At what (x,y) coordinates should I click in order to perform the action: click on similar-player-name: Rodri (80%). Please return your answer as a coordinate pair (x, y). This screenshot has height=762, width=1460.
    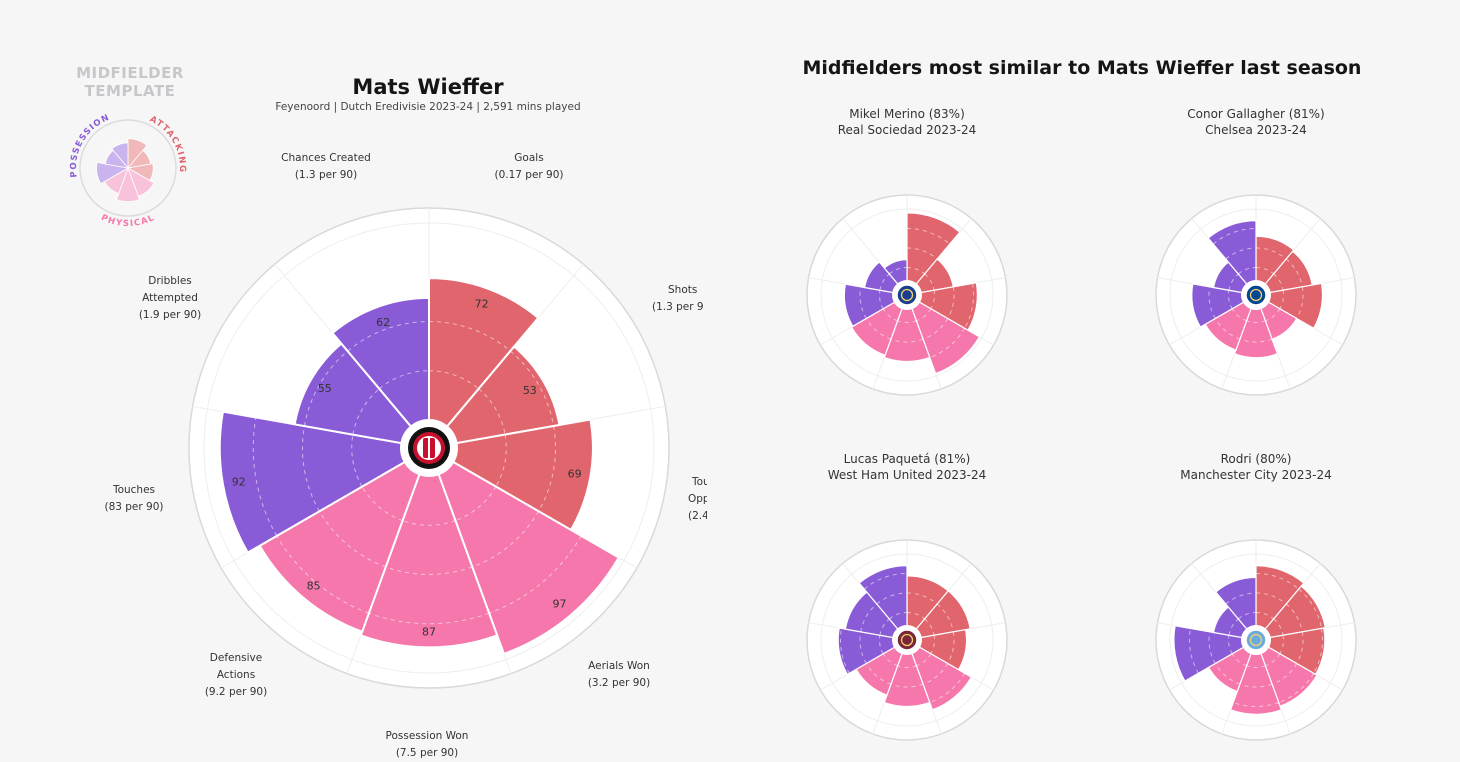
    Looking at the image, I should click on (1256, 459).